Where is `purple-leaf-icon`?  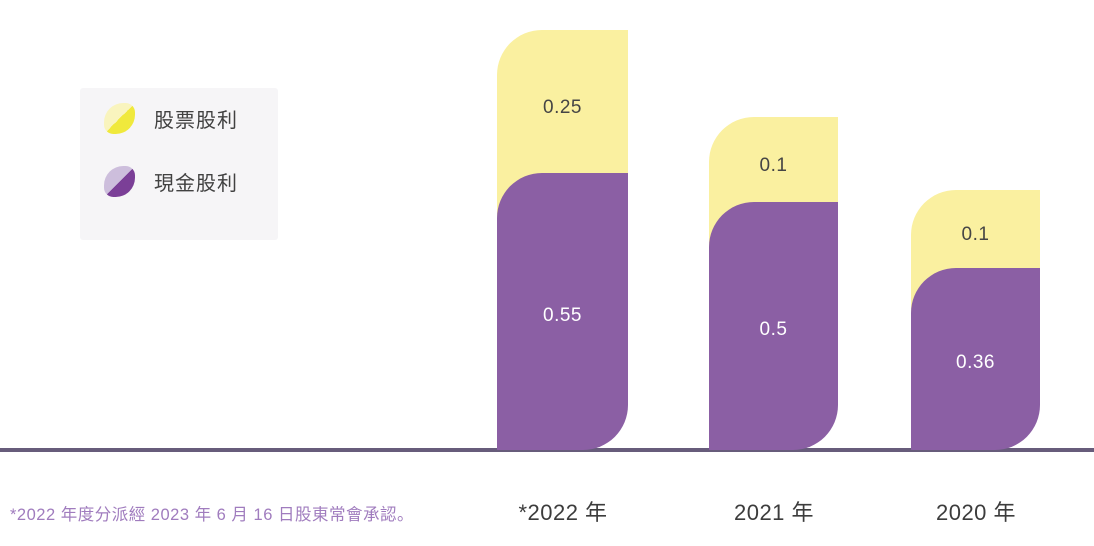
purple-leaf-icon is located at coordinates (119, 181).